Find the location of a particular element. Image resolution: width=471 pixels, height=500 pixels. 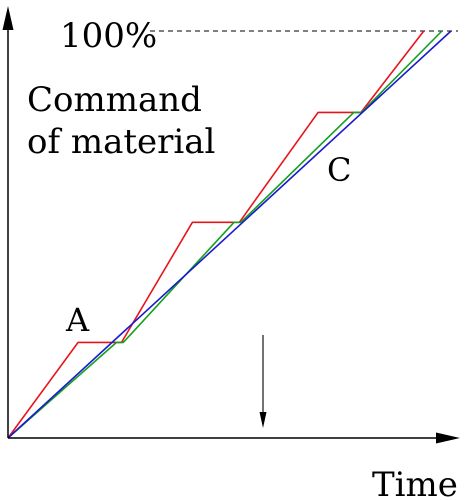

point-c-label: C is located at coordinates (339, 170).